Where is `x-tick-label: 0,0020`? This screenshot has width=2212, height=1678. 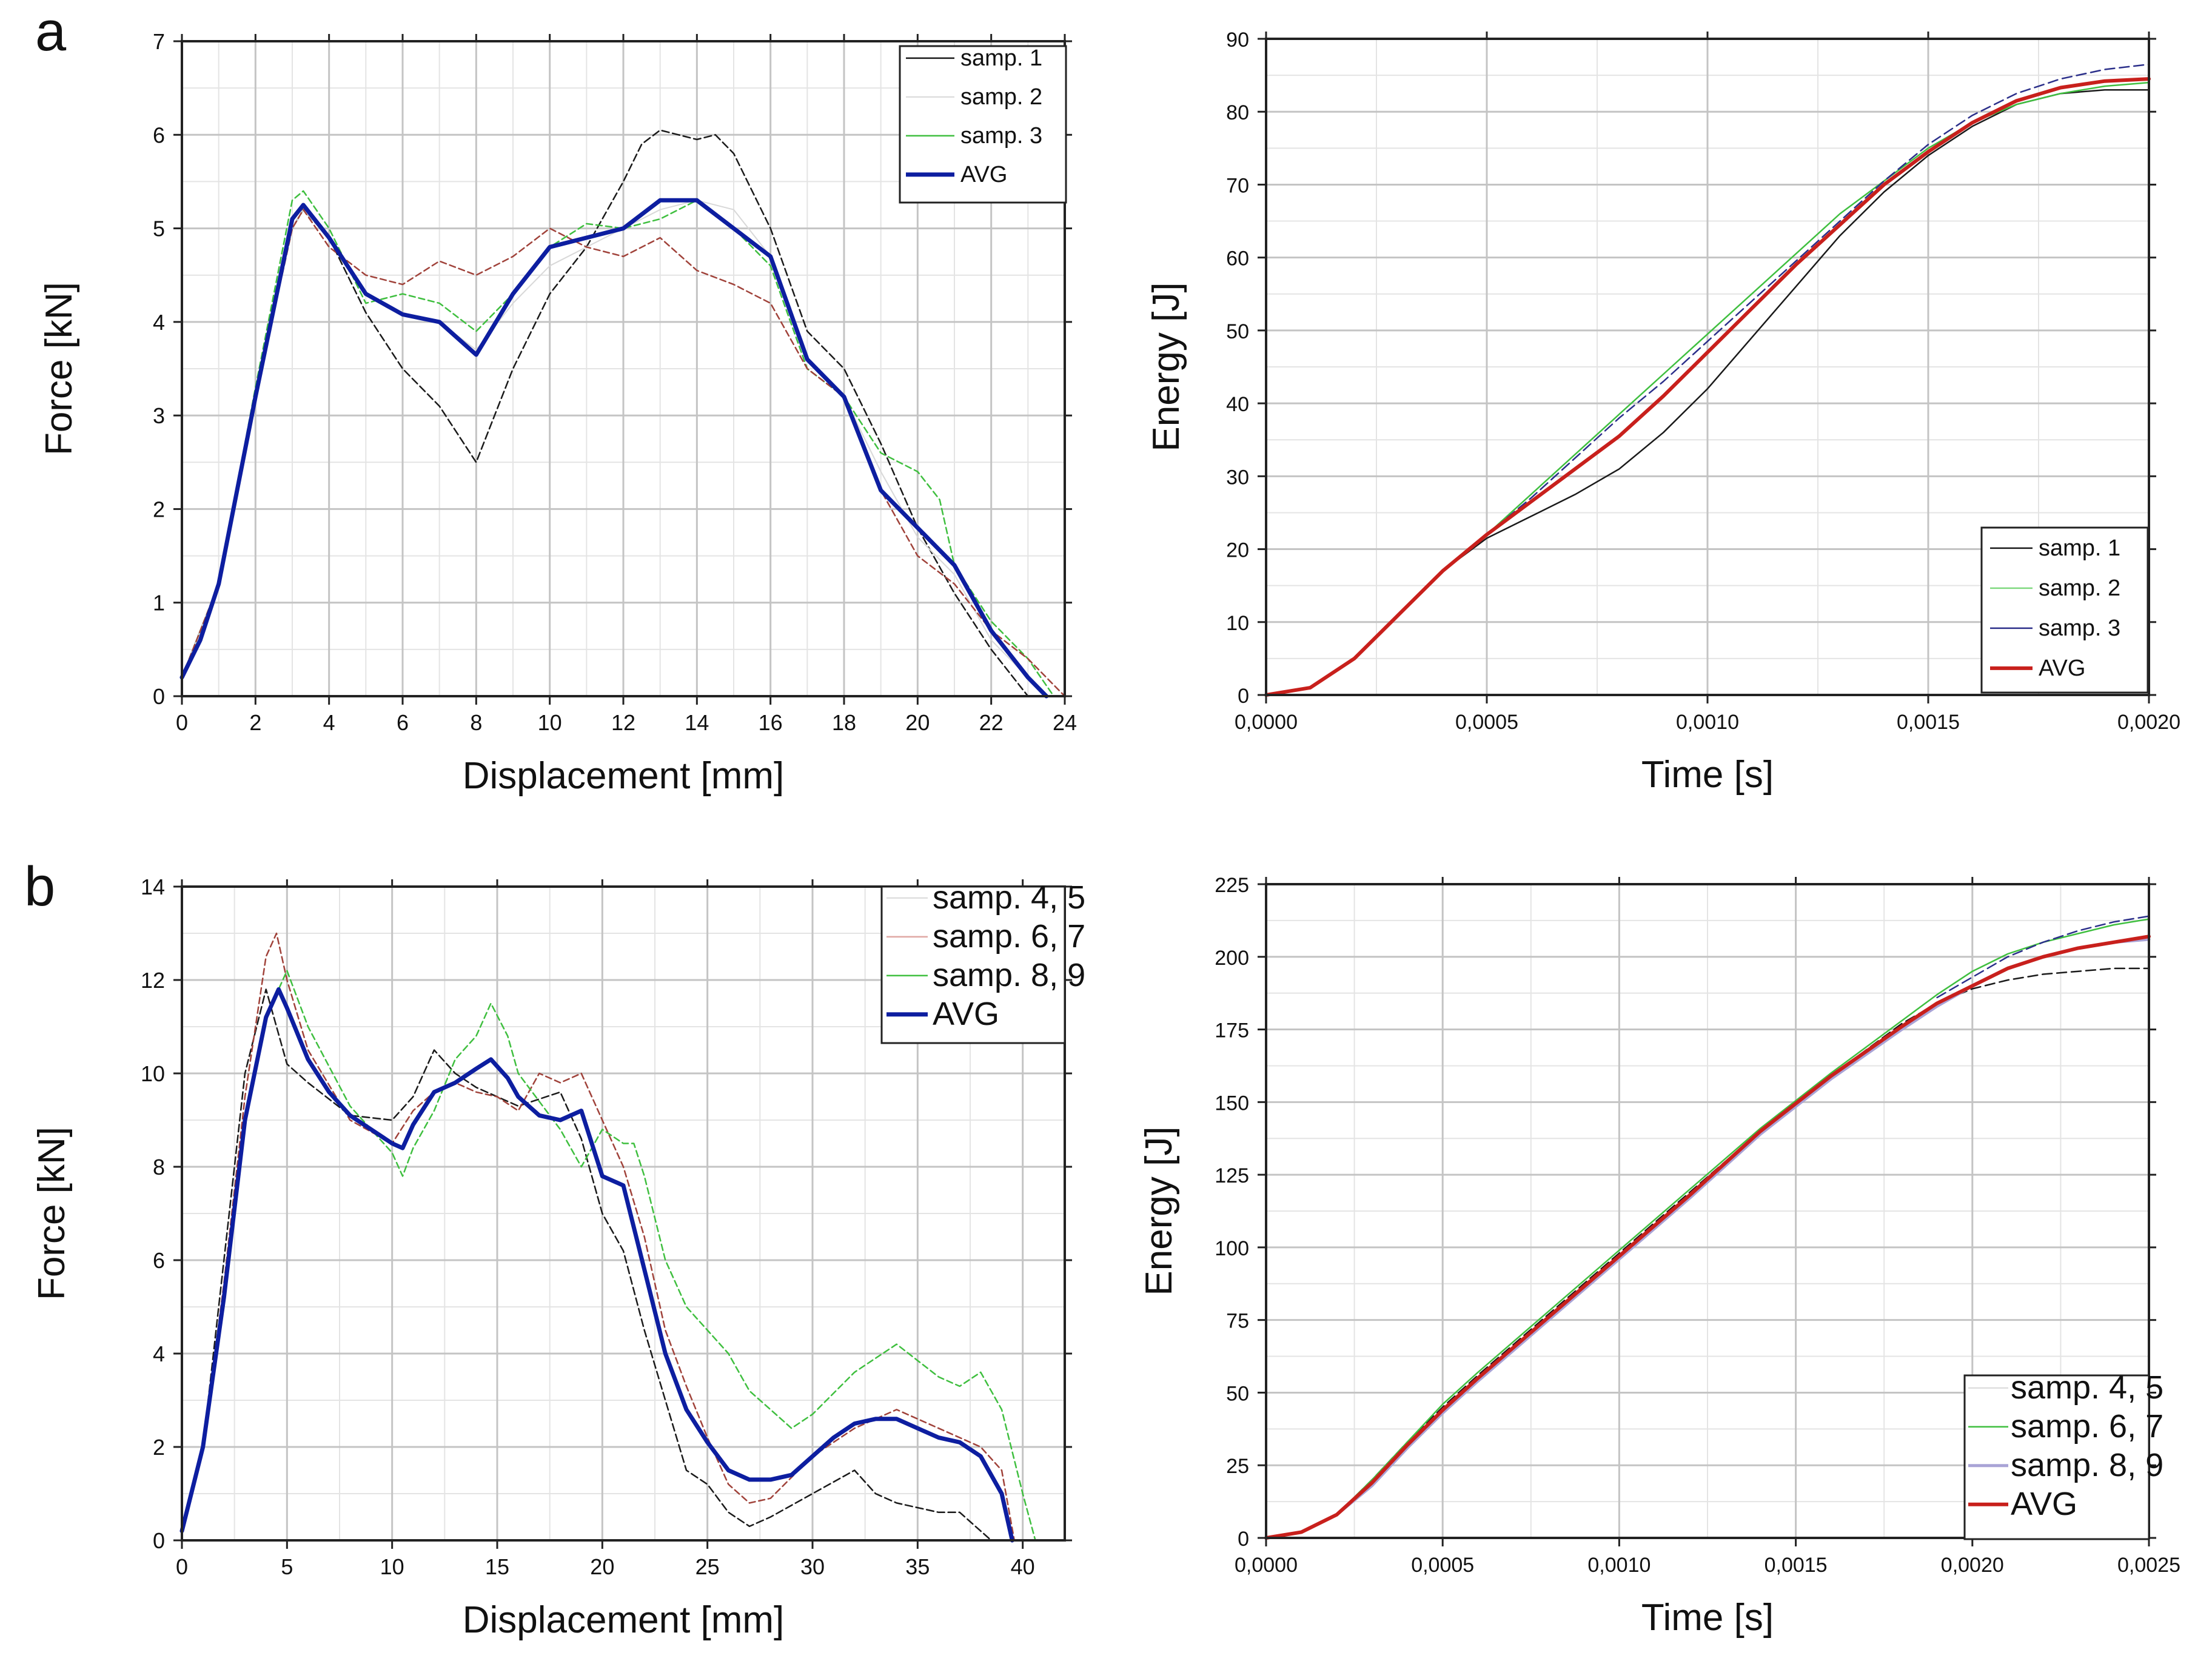 x-tick-label: 0,0020 is located at coordinates (1972, 1565).